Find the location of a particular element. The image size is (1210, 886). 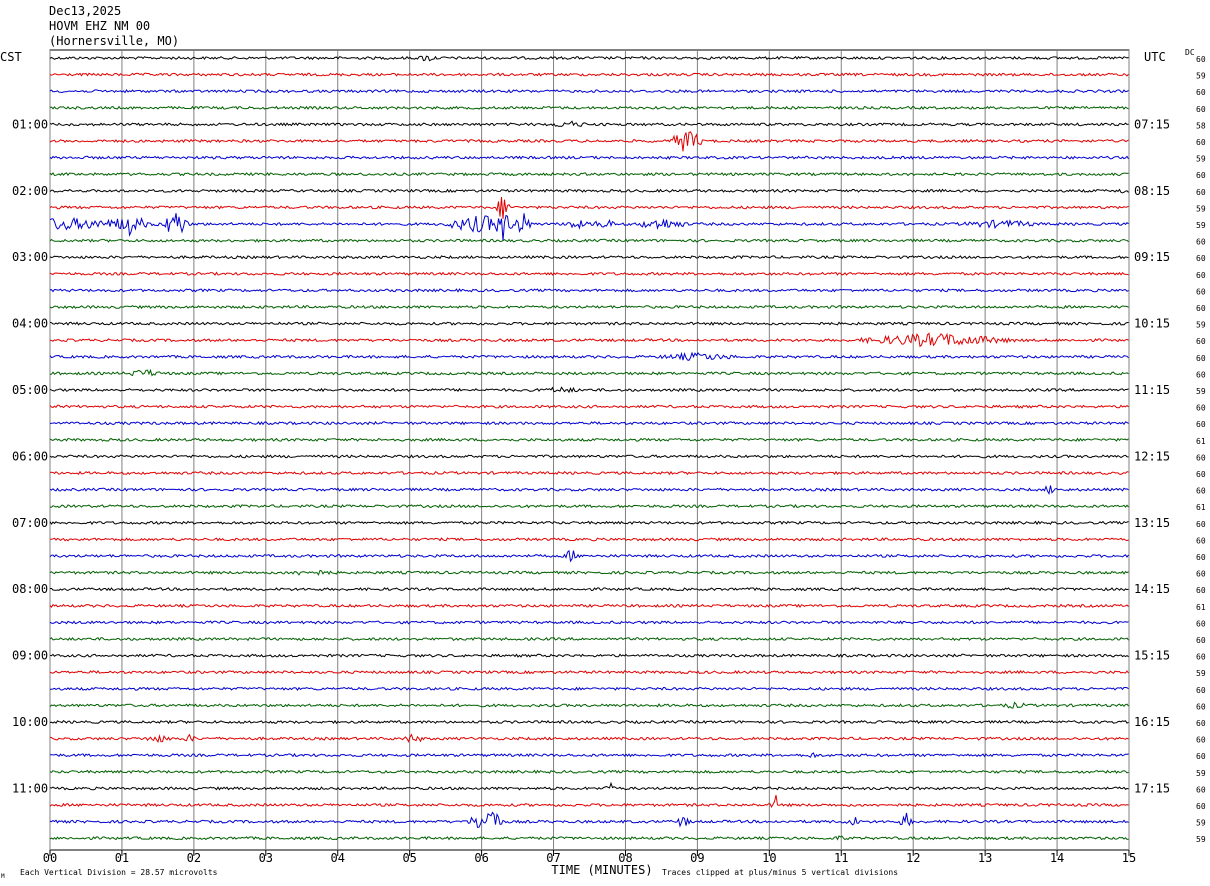

chart-location: (Hornersville, MO) is located at coordinates (114, 41).